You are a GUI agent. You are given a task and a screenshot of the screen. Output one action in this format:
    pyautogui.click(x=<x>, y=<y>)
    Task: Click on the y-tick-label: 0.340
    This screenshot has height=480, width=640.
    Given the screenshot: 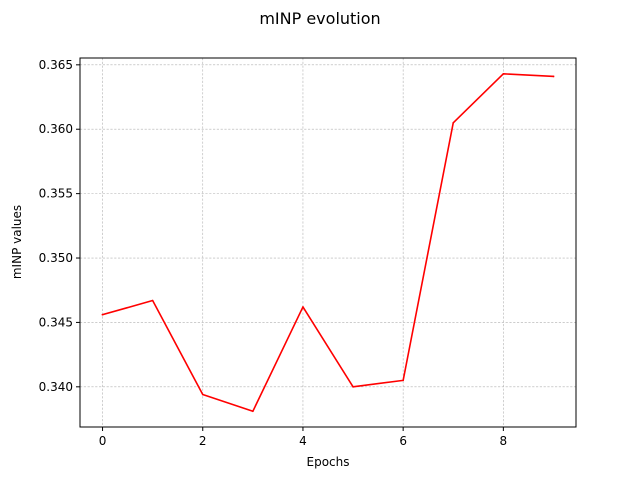 What is the action you would take?
    pyautogui.click(x=56, y=387)
    